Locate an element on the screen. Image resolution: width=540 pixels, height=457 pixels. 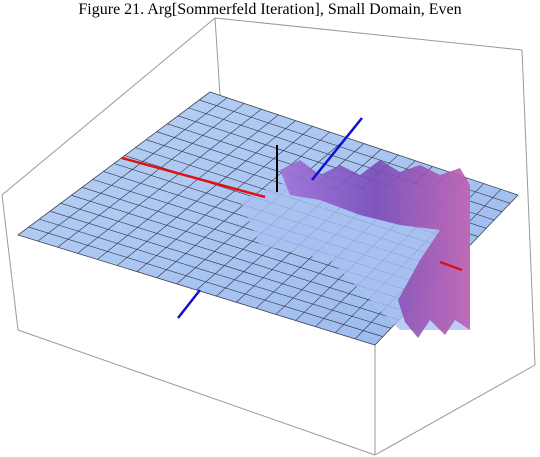
red-axis-end is located at coordinates (451, 266).